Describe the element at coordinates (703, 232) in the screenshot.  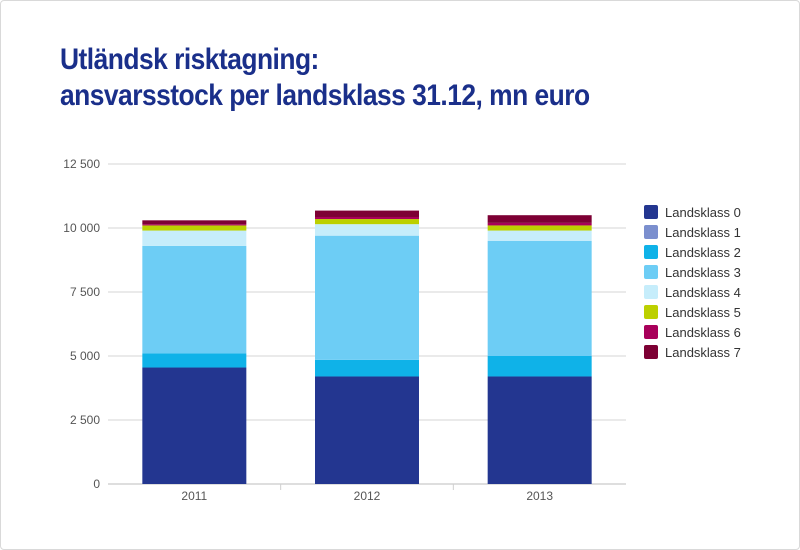
I see `legend-label: Landsklass 1` at that location.